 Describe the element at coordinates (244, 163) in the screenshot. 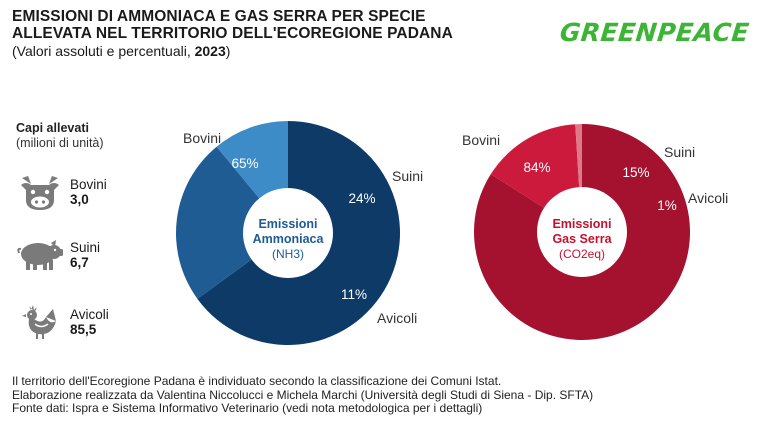

I see `percent-label: 65%` at that location.